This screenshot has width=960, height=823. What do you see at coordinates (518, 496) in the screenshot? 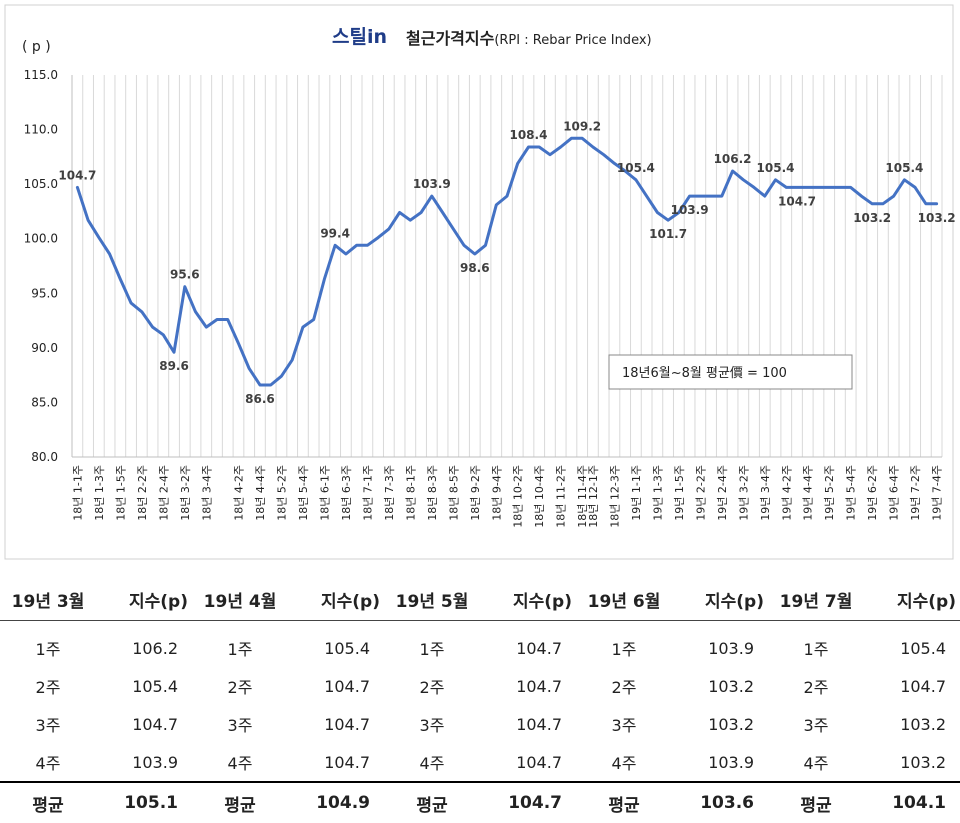
I see `x-tick-label: 18년 10-2주` at bounding box center [518, 496].